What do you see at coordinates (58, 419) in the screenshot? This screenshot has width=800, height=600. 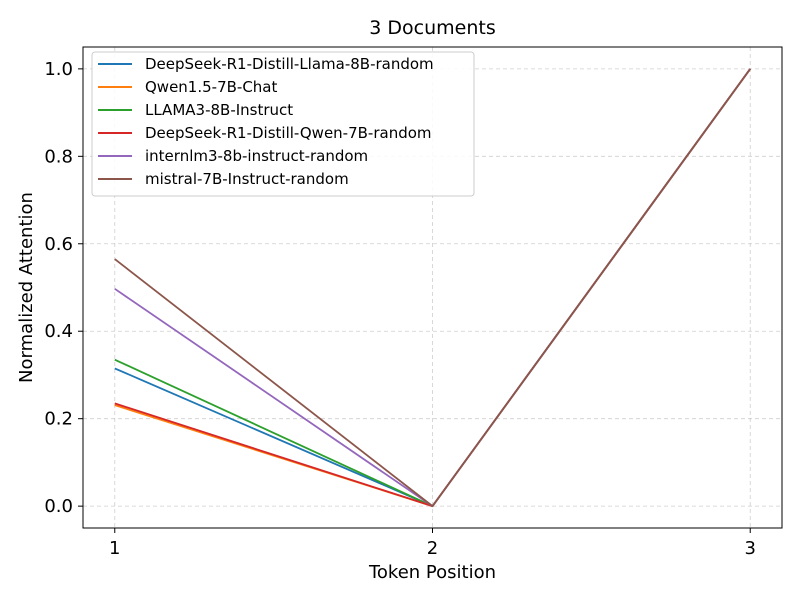 I see `y-tick-label: 0.2` at bounding box center [58, 419].